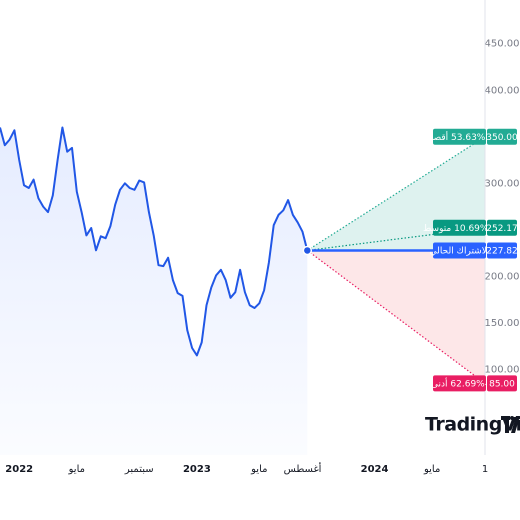 The image size is (520, 520). What do you see at coordinates (396, 193) in the screenshot?
I see `forecast-line` at bounding box center [396, 193].